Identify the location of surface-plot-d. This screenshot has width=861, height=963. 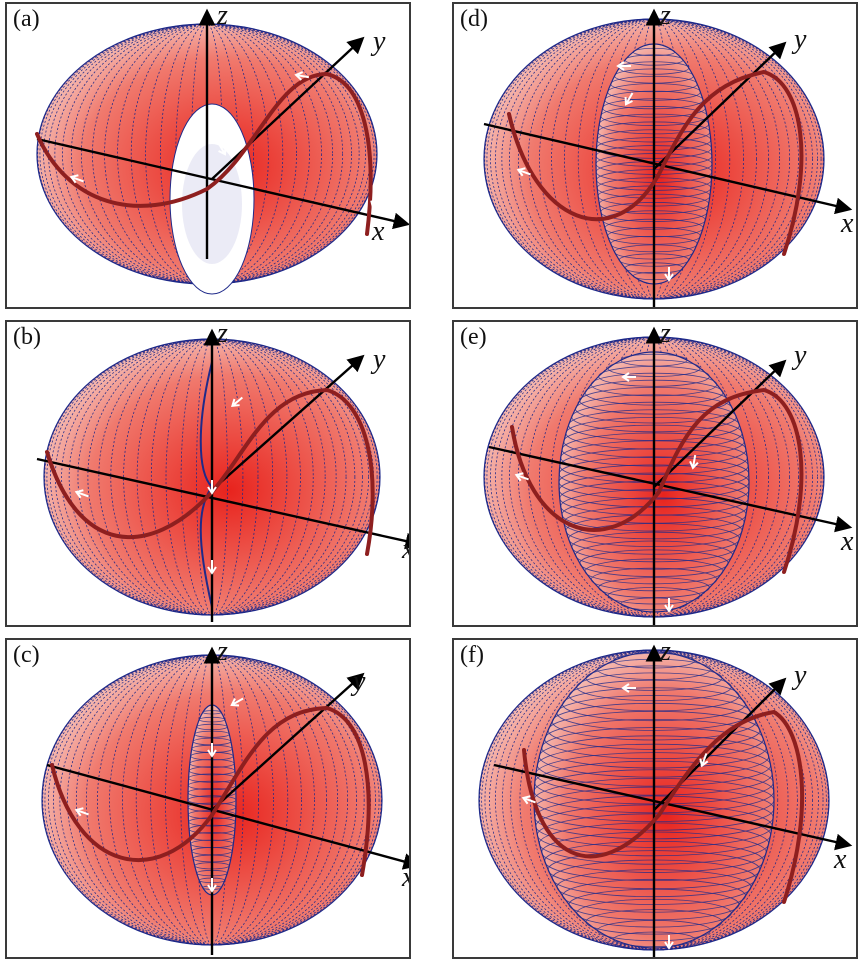
(668, 157).